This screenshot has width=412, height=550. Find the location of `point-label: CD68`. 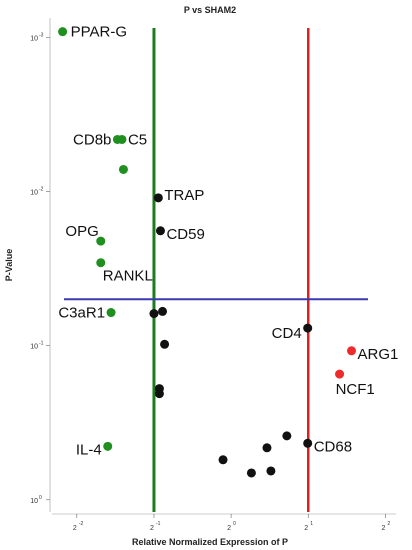

point-label: CD68 is located at coordinates (333, 446).